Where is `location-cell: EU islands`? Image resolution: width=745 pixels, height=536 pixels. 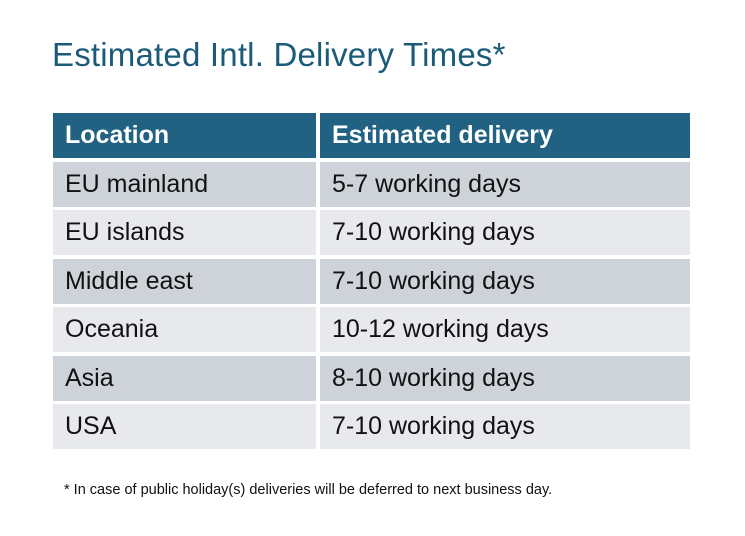
location-cell: EU islands is located at coordinates (184, 232).